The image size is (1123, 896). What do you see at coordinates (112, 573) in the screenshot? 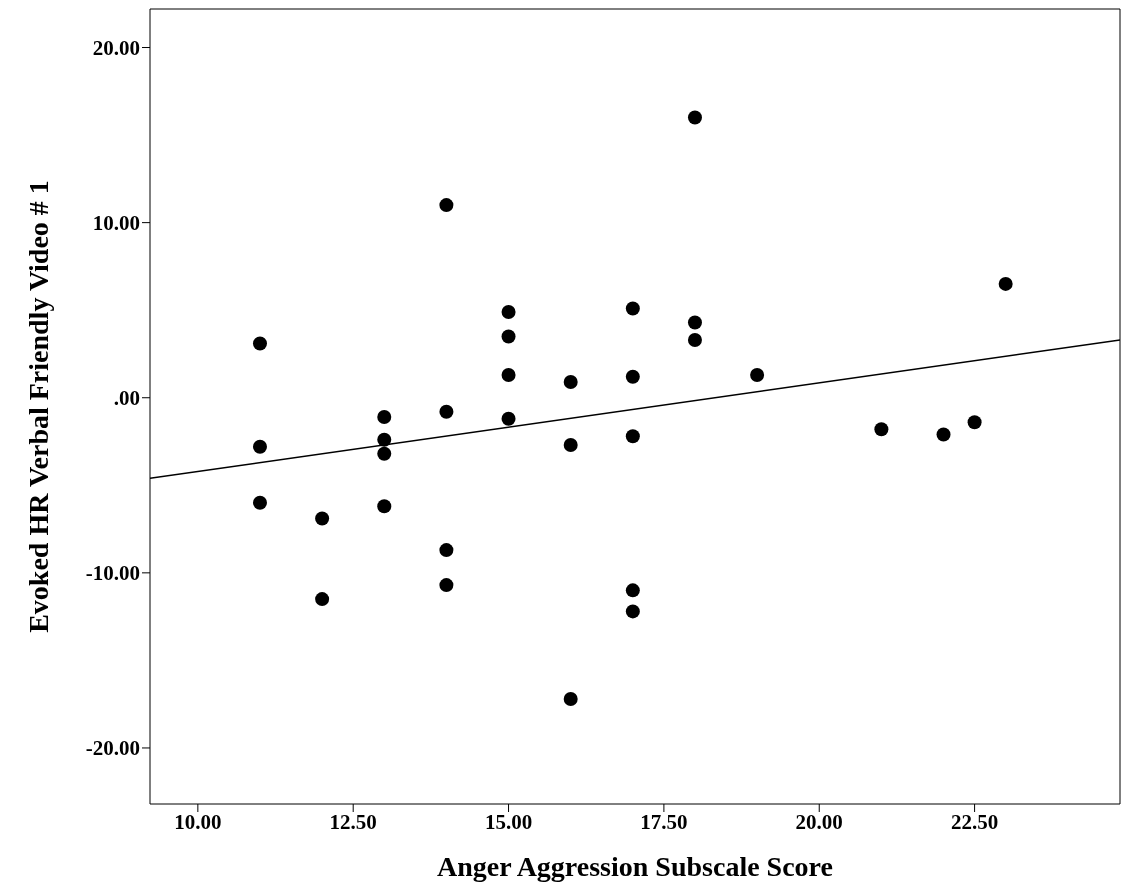
I see `y-tick-label: -10.00` at bounding box center [112, 573].